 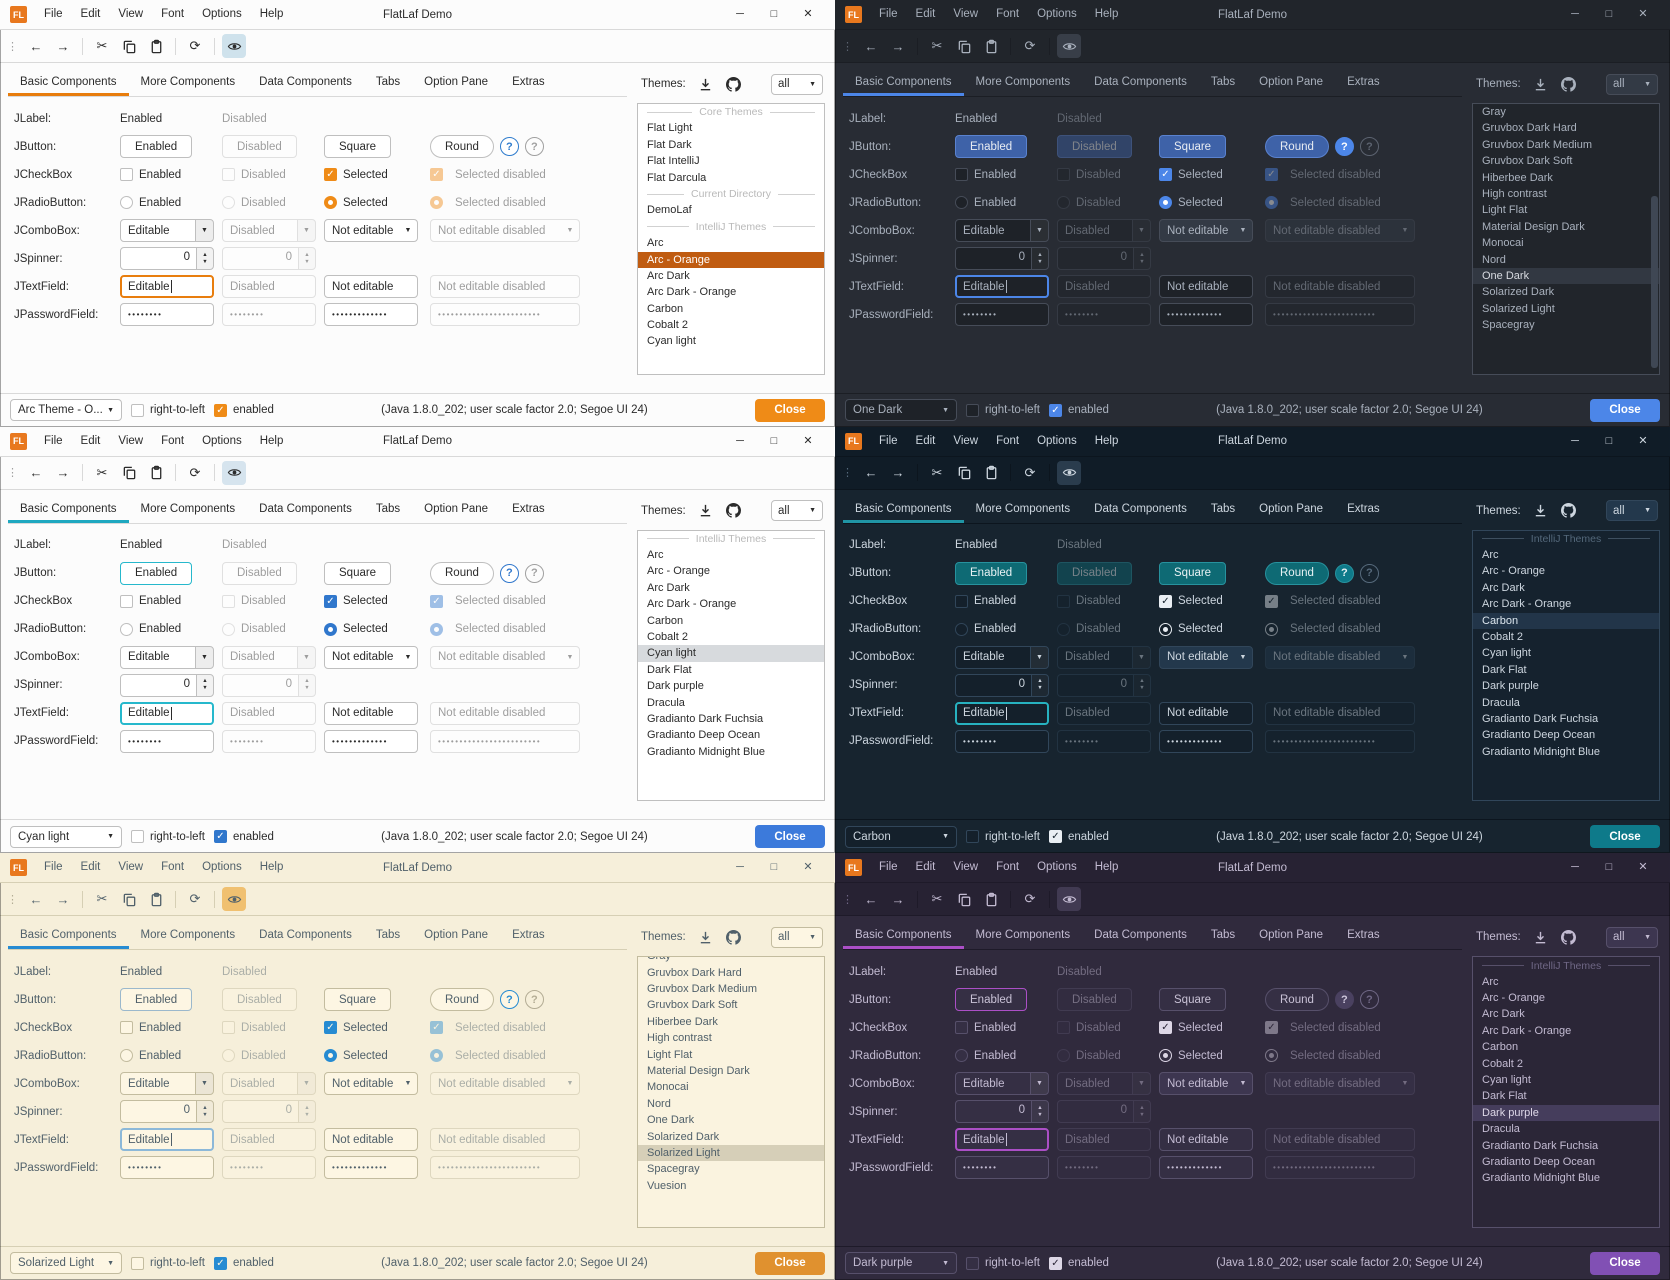 What do you see at coordinates (66, 1263) in the screenshot?
I see `theme-combobox: Solarized Light ▼` at bounding box center [66, 1263].